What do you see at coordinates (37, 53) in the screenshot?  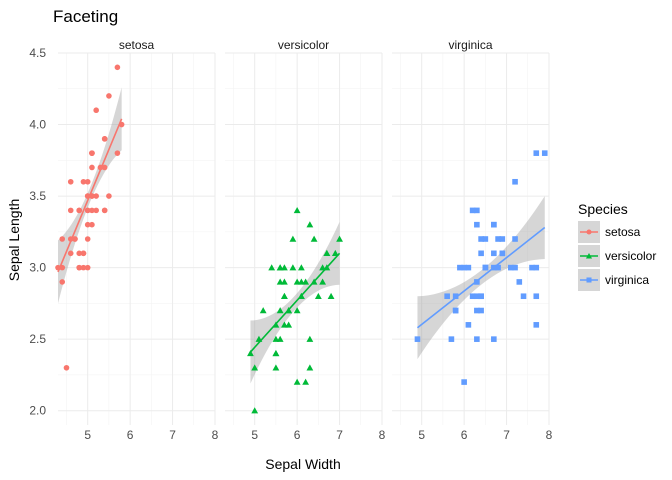 I see `y-tick-label: 4.5` at bounding box center [37, 53].